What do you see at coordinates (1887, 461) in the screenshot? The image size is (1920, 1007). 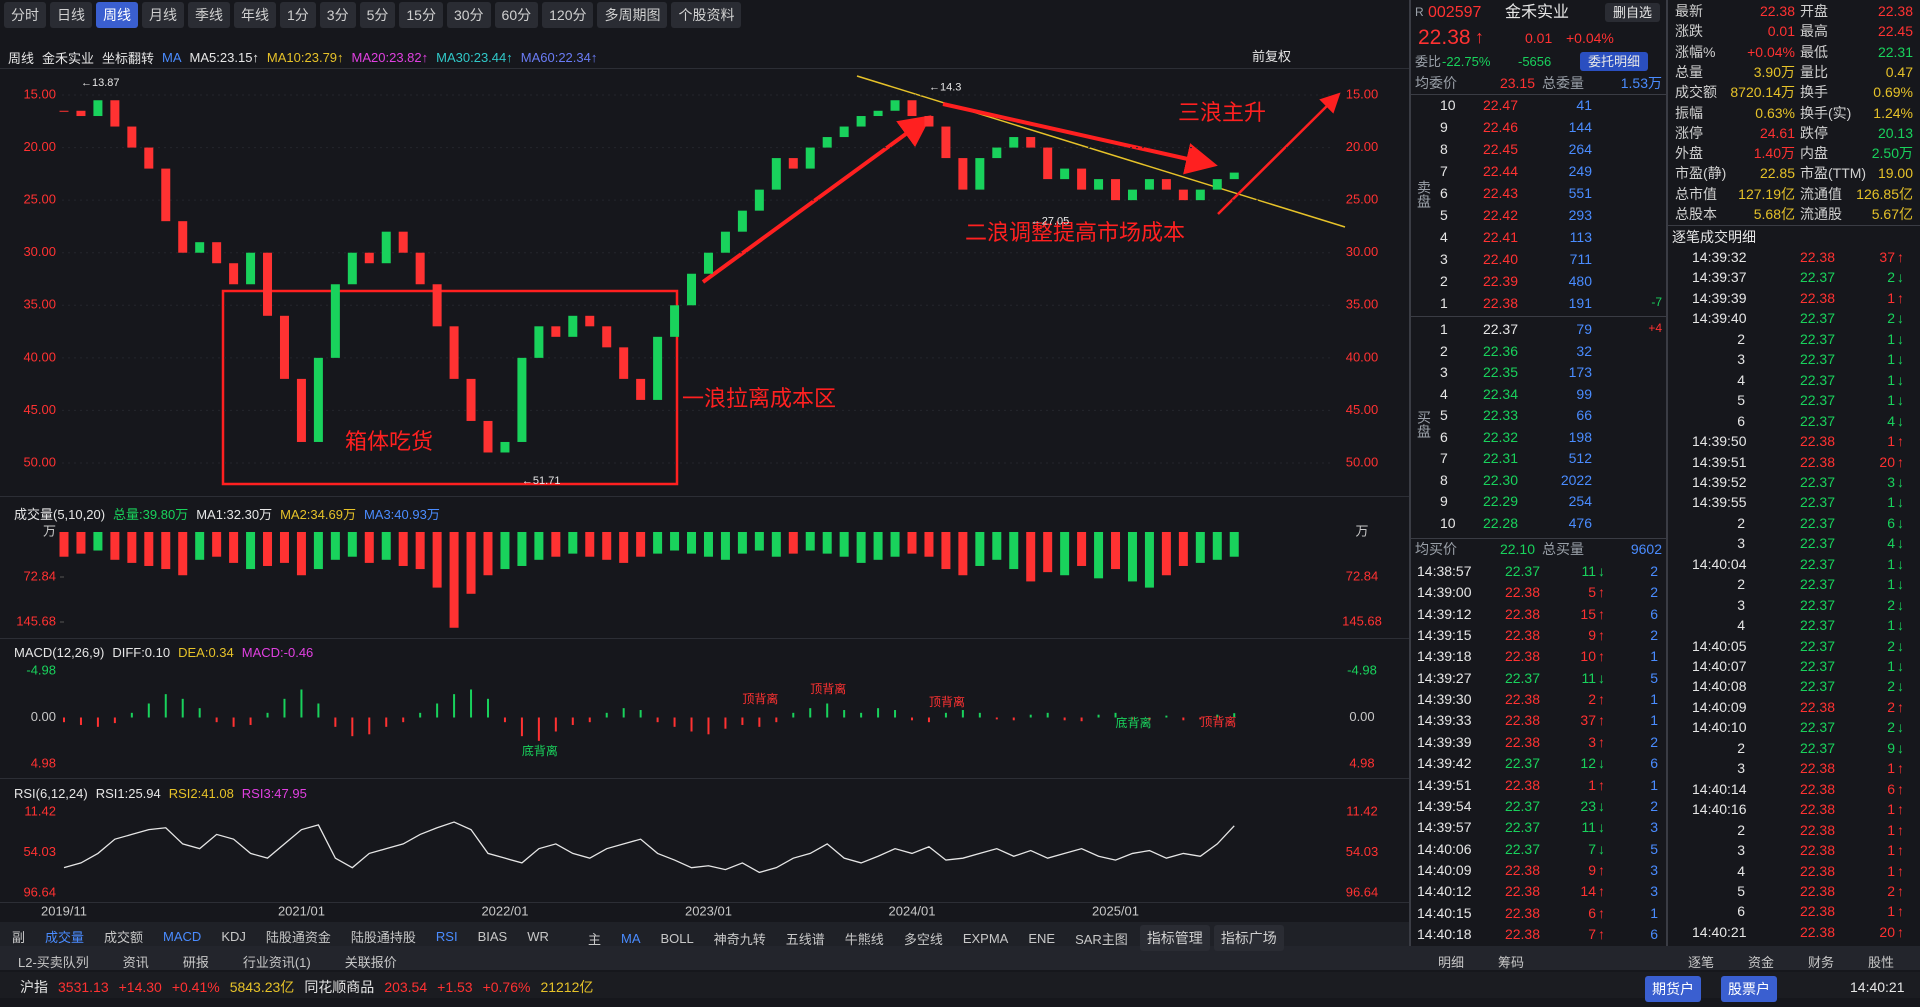 I see `detail-volume: 20` at bounding box center [1887, 461].